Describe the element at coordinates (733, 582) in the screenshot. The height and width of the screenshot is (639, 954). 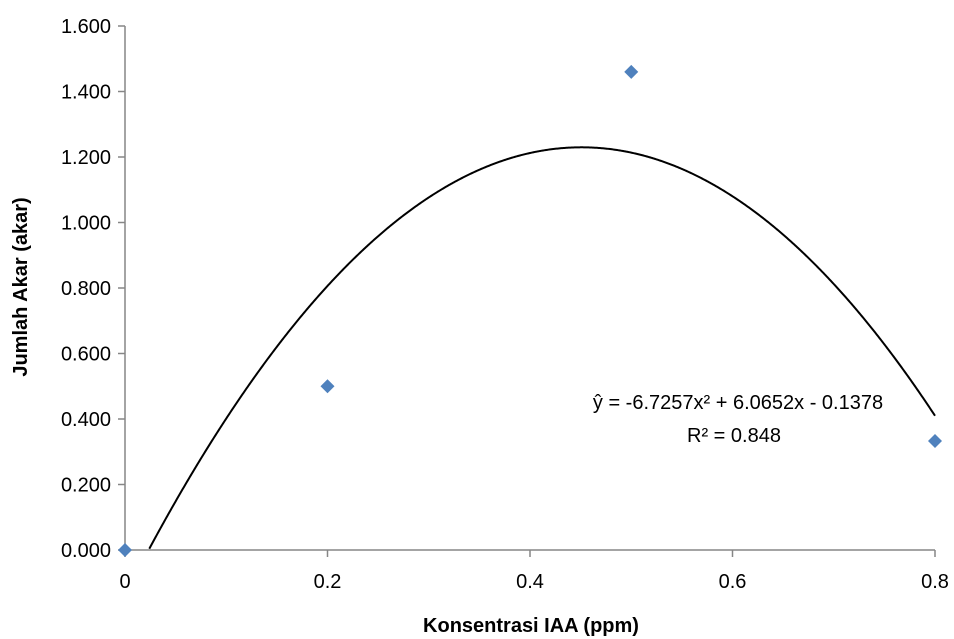
I see `x-tick-label: 0.6` at that location.